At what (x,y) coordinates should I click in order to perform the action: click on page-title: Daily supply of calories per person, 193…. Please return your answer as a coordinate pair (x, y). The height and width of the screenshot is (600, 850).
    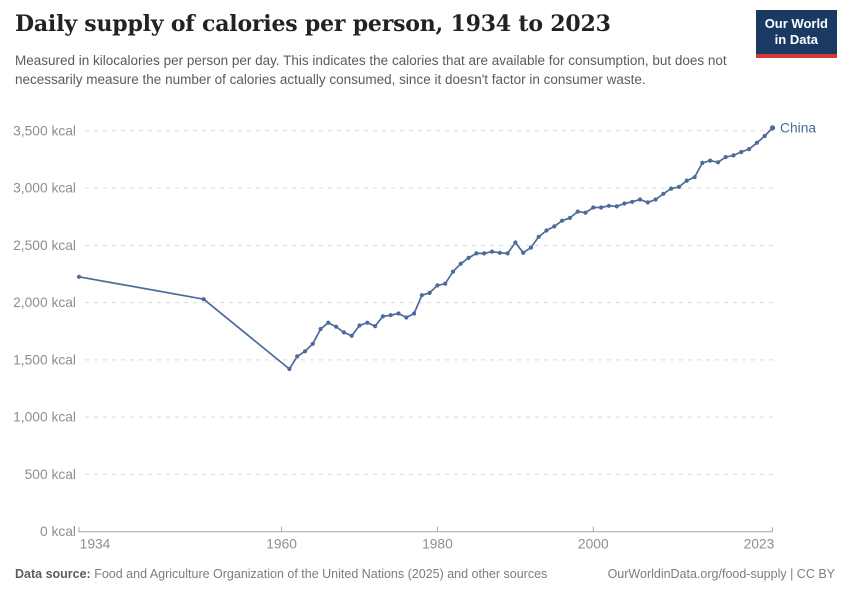
    Looking at the image, I should click on (313, 24).